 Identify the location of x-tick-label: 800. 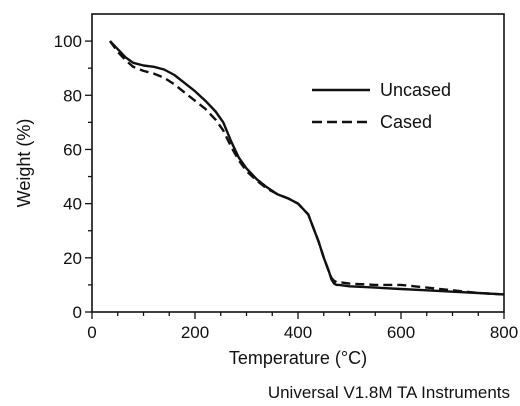
(504, 332).